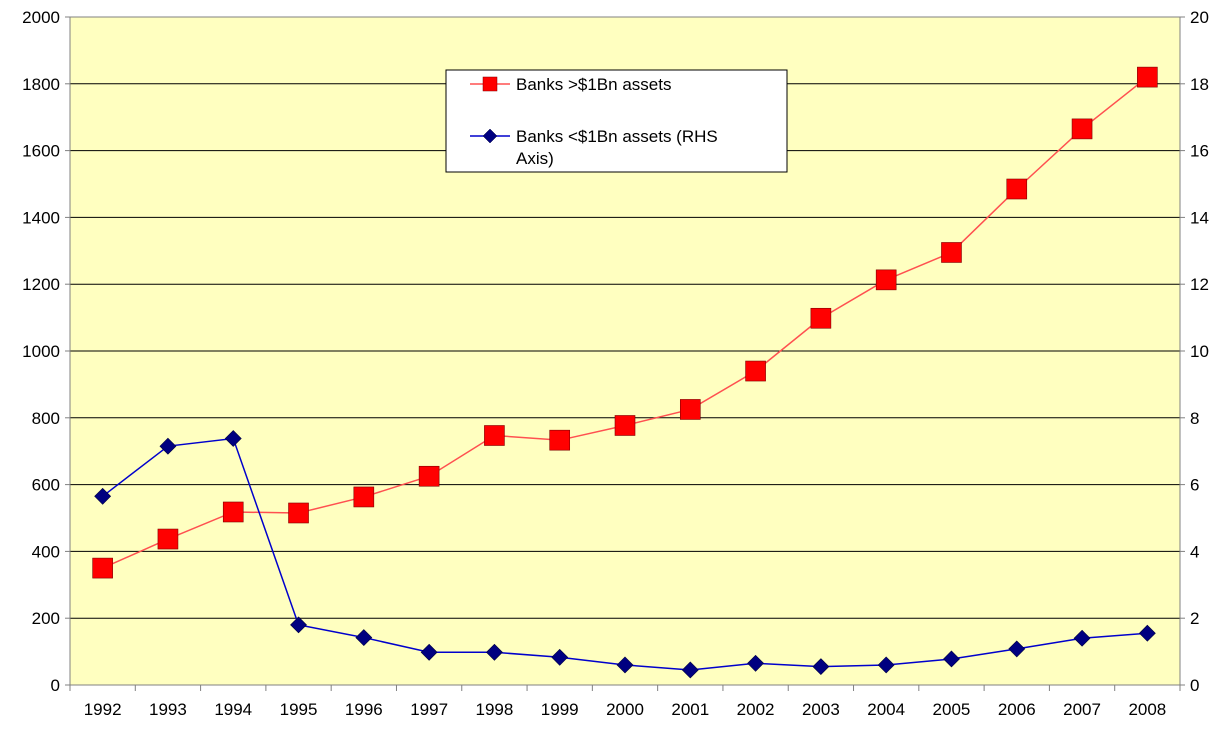 The image size is (1221, 733). What do you see at coordinates (535, 158) in the screenshot?
I see `legend-label-series-2-line-2: Axis)` at bounding box center [535, 158].